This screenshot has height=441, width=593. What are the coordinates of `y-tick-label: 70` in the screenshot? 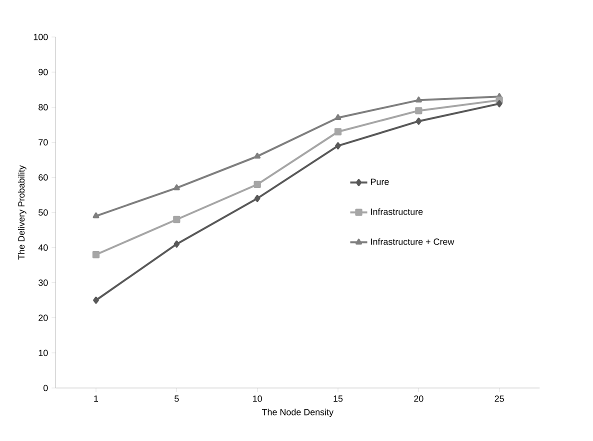 It's located at (43, 142).